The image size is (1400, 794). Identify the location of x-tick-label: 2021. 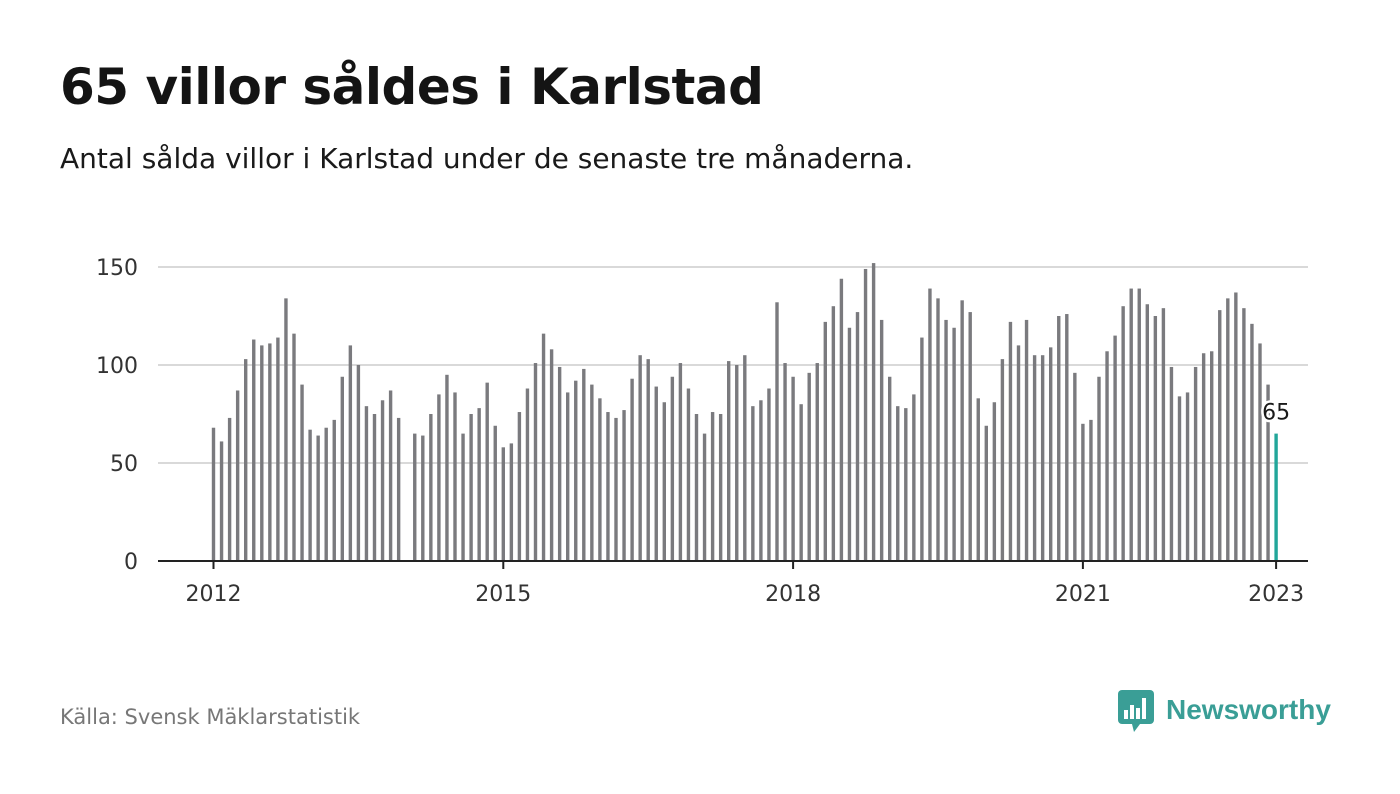
(1083, 594).